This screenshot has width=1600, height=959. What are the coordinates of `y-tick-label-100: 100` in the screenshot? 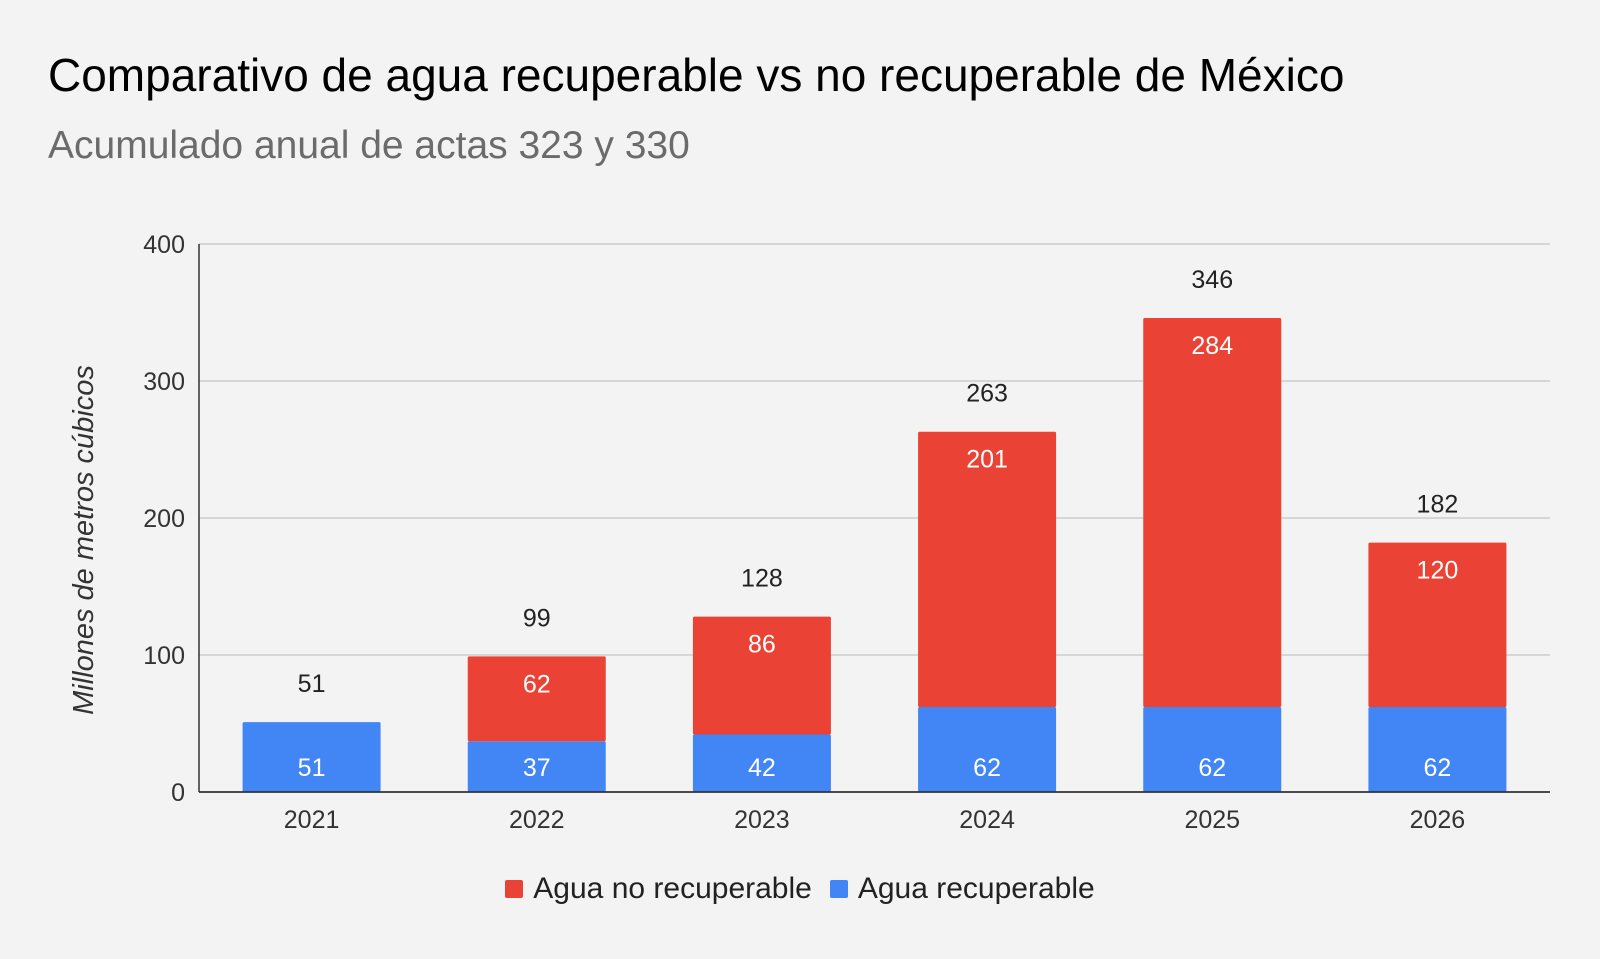 It's located at (164, 656).